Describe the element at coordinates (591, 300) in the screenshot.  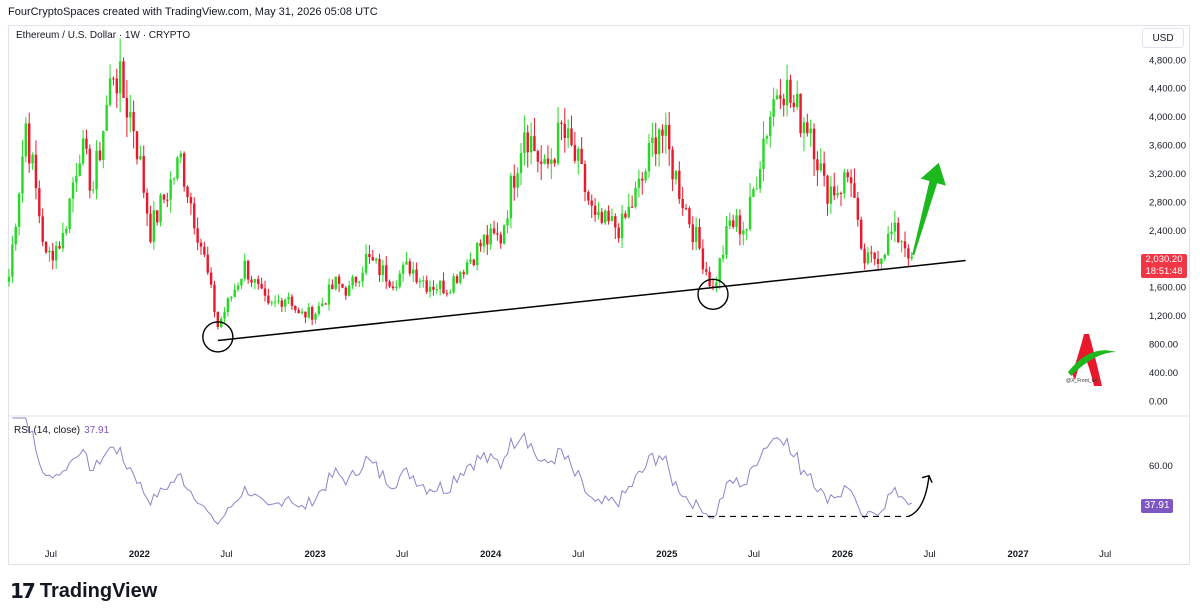
I see `support-trendline` at that location.